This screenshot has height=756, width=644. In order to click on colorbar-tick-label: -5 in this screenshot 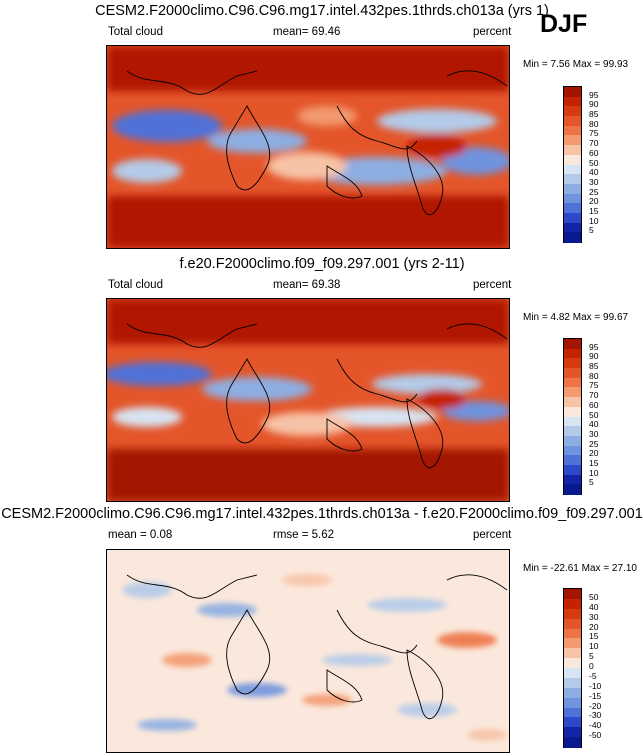, I will do `click(593, 675)`.